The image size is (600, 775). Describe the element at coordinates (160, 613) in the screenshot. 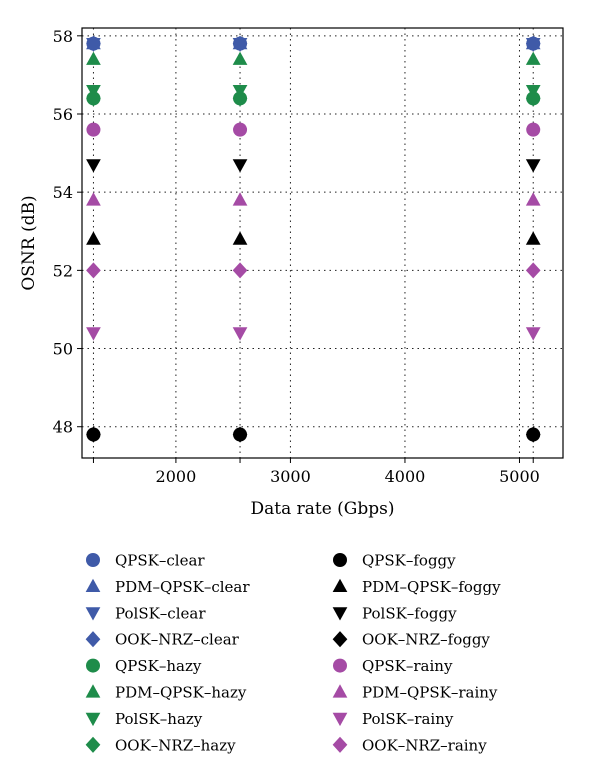

I see `legend-label: PolSK–clear` at that location.